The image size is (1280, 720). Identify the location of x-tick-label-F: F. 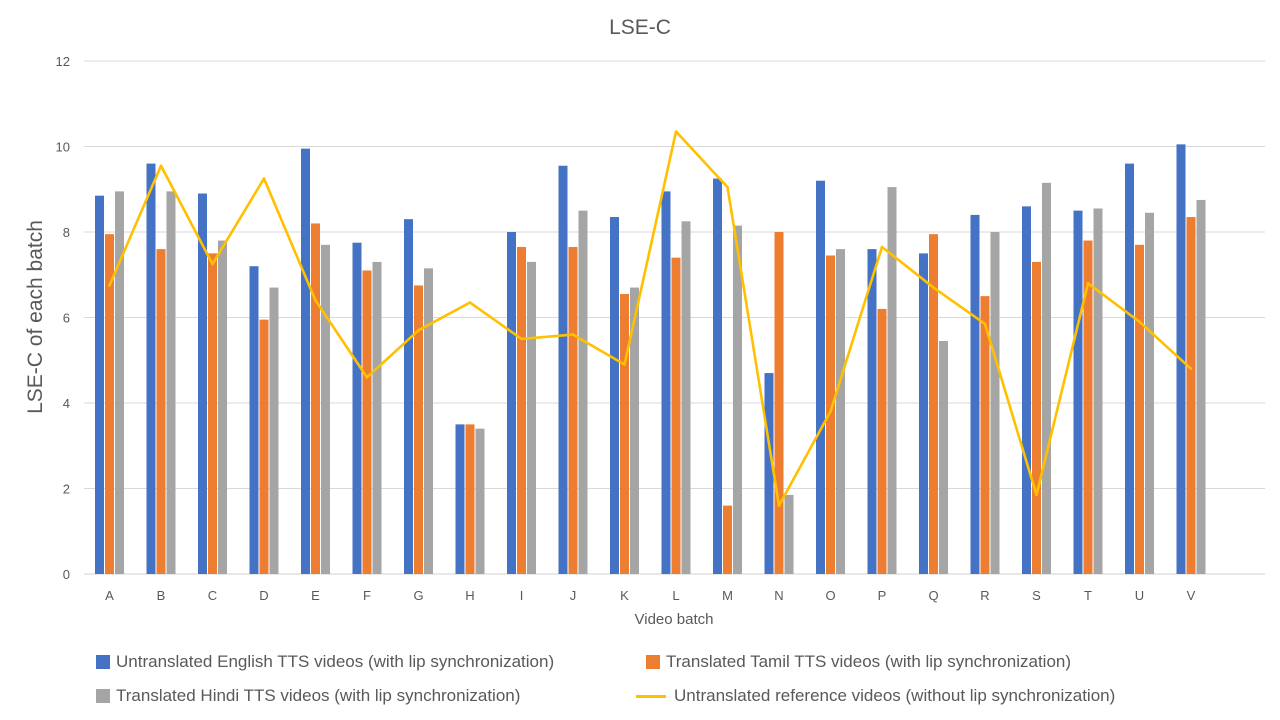
(367, 595).